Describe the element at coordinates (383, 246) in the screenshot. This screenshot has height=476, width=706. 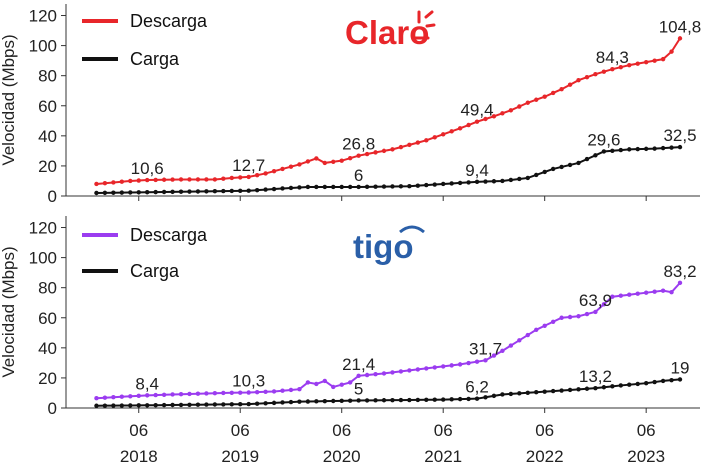
I see `tigo-logo-text: tigo` at that location.